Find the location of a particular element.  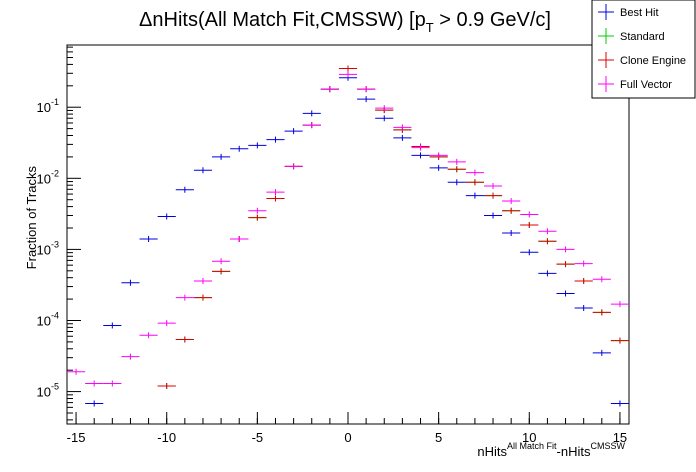

title-main: ΔnHits(All Match Fit,CMSSW) [p is located at coordinates (282, 20).